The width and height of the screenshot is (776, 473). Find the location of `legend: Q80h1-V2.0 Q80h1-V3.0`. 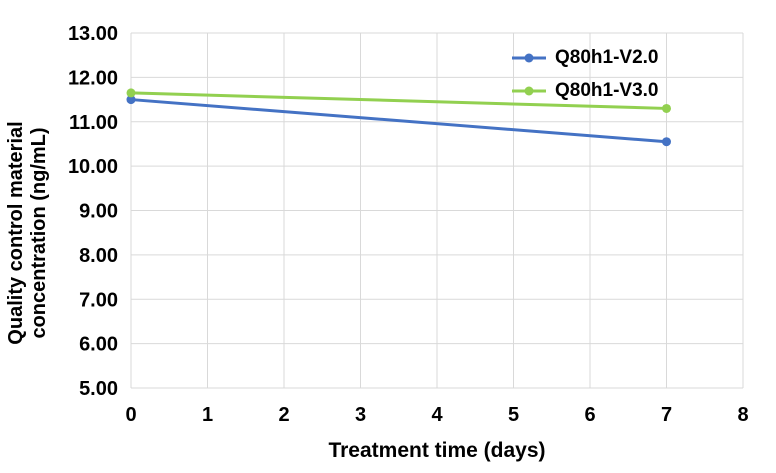

legend: Q80h1-V2.0 Q80h1-V3.0 is located at coordinates (585, 79).